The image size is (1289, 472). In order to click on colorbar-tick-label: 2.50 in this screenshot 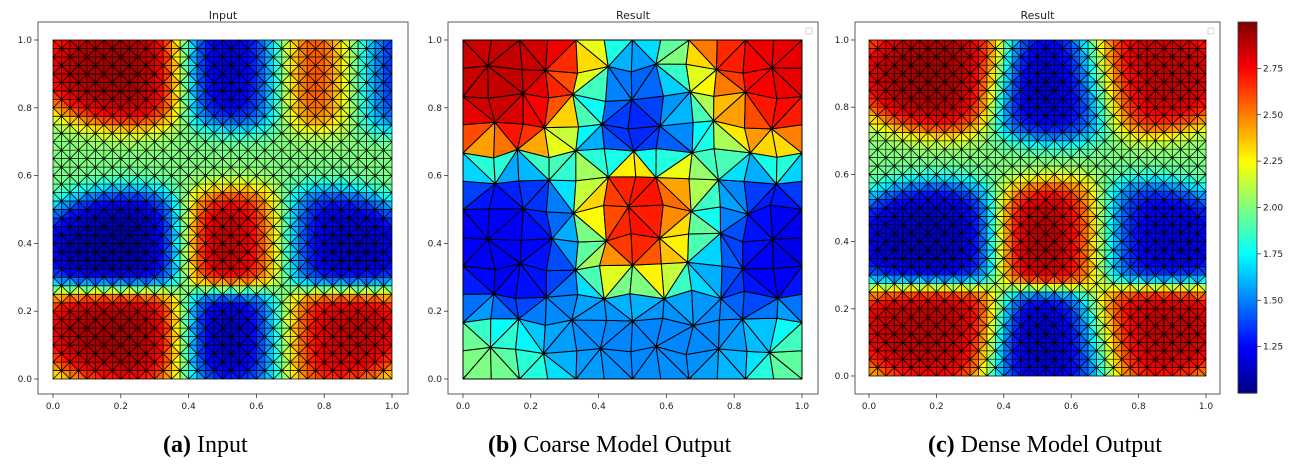, I will do `click(1273, 116)`.